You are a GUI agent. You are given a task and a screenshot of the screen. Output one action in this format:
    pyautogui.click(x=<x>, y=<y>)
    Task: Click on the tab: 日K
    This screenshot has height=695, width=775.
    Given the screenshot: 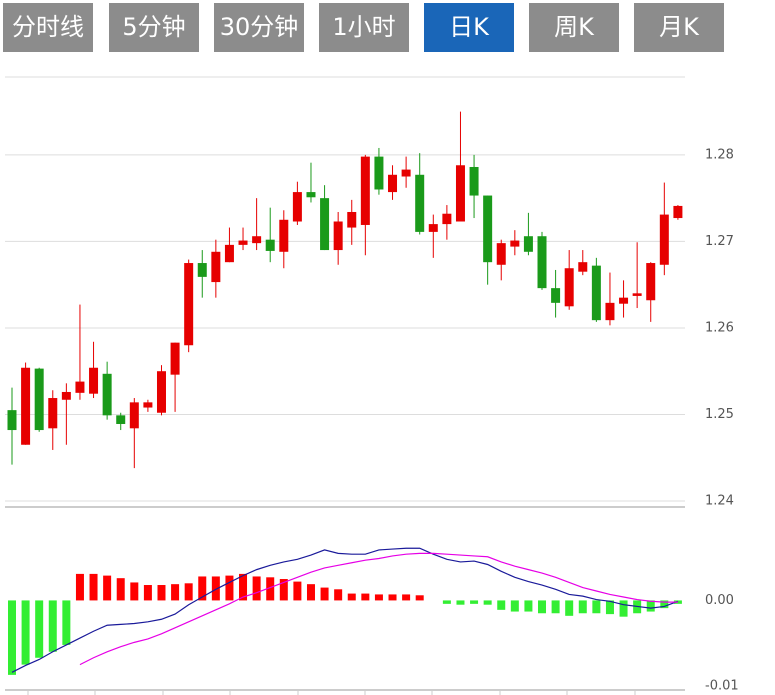 What is the action you would take?
    pyautogui.click(x=469, y=27)
    